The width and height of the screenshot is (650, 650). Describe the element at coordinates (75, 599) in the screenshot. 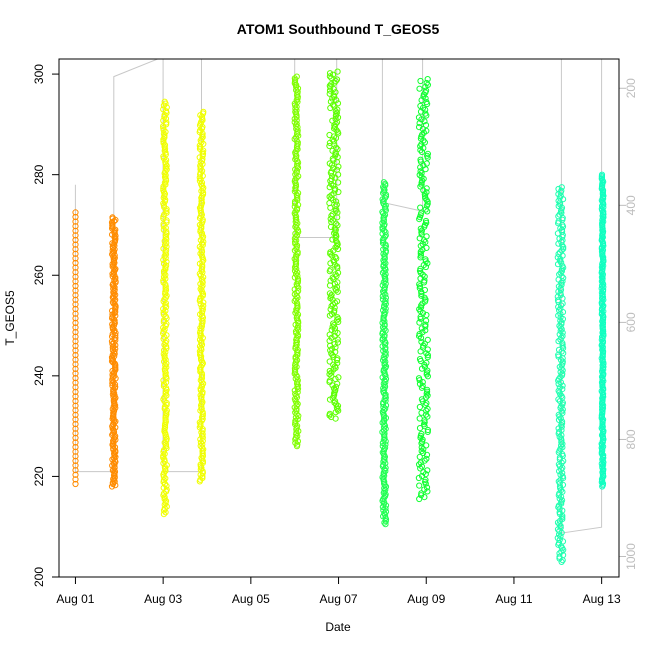

I see `x-tick-label: Aug 01` at that location.